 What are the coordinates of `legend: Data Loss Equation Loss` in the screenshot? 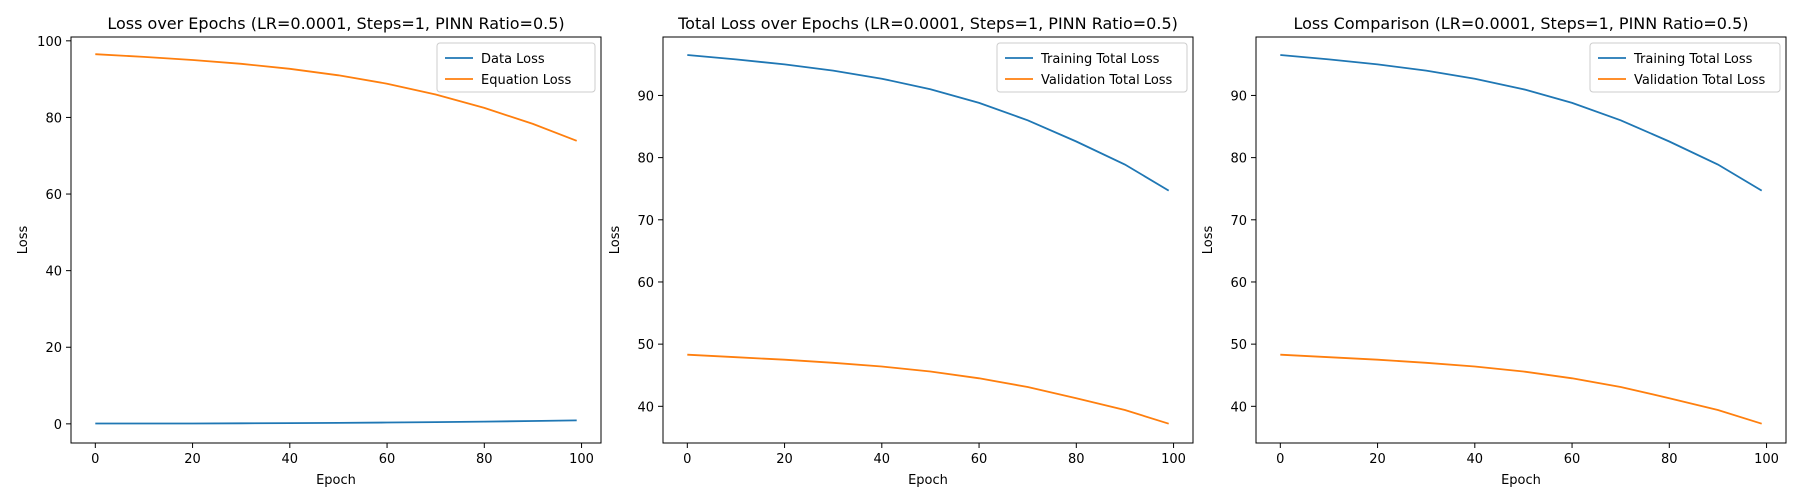 It's located at (516, 67).